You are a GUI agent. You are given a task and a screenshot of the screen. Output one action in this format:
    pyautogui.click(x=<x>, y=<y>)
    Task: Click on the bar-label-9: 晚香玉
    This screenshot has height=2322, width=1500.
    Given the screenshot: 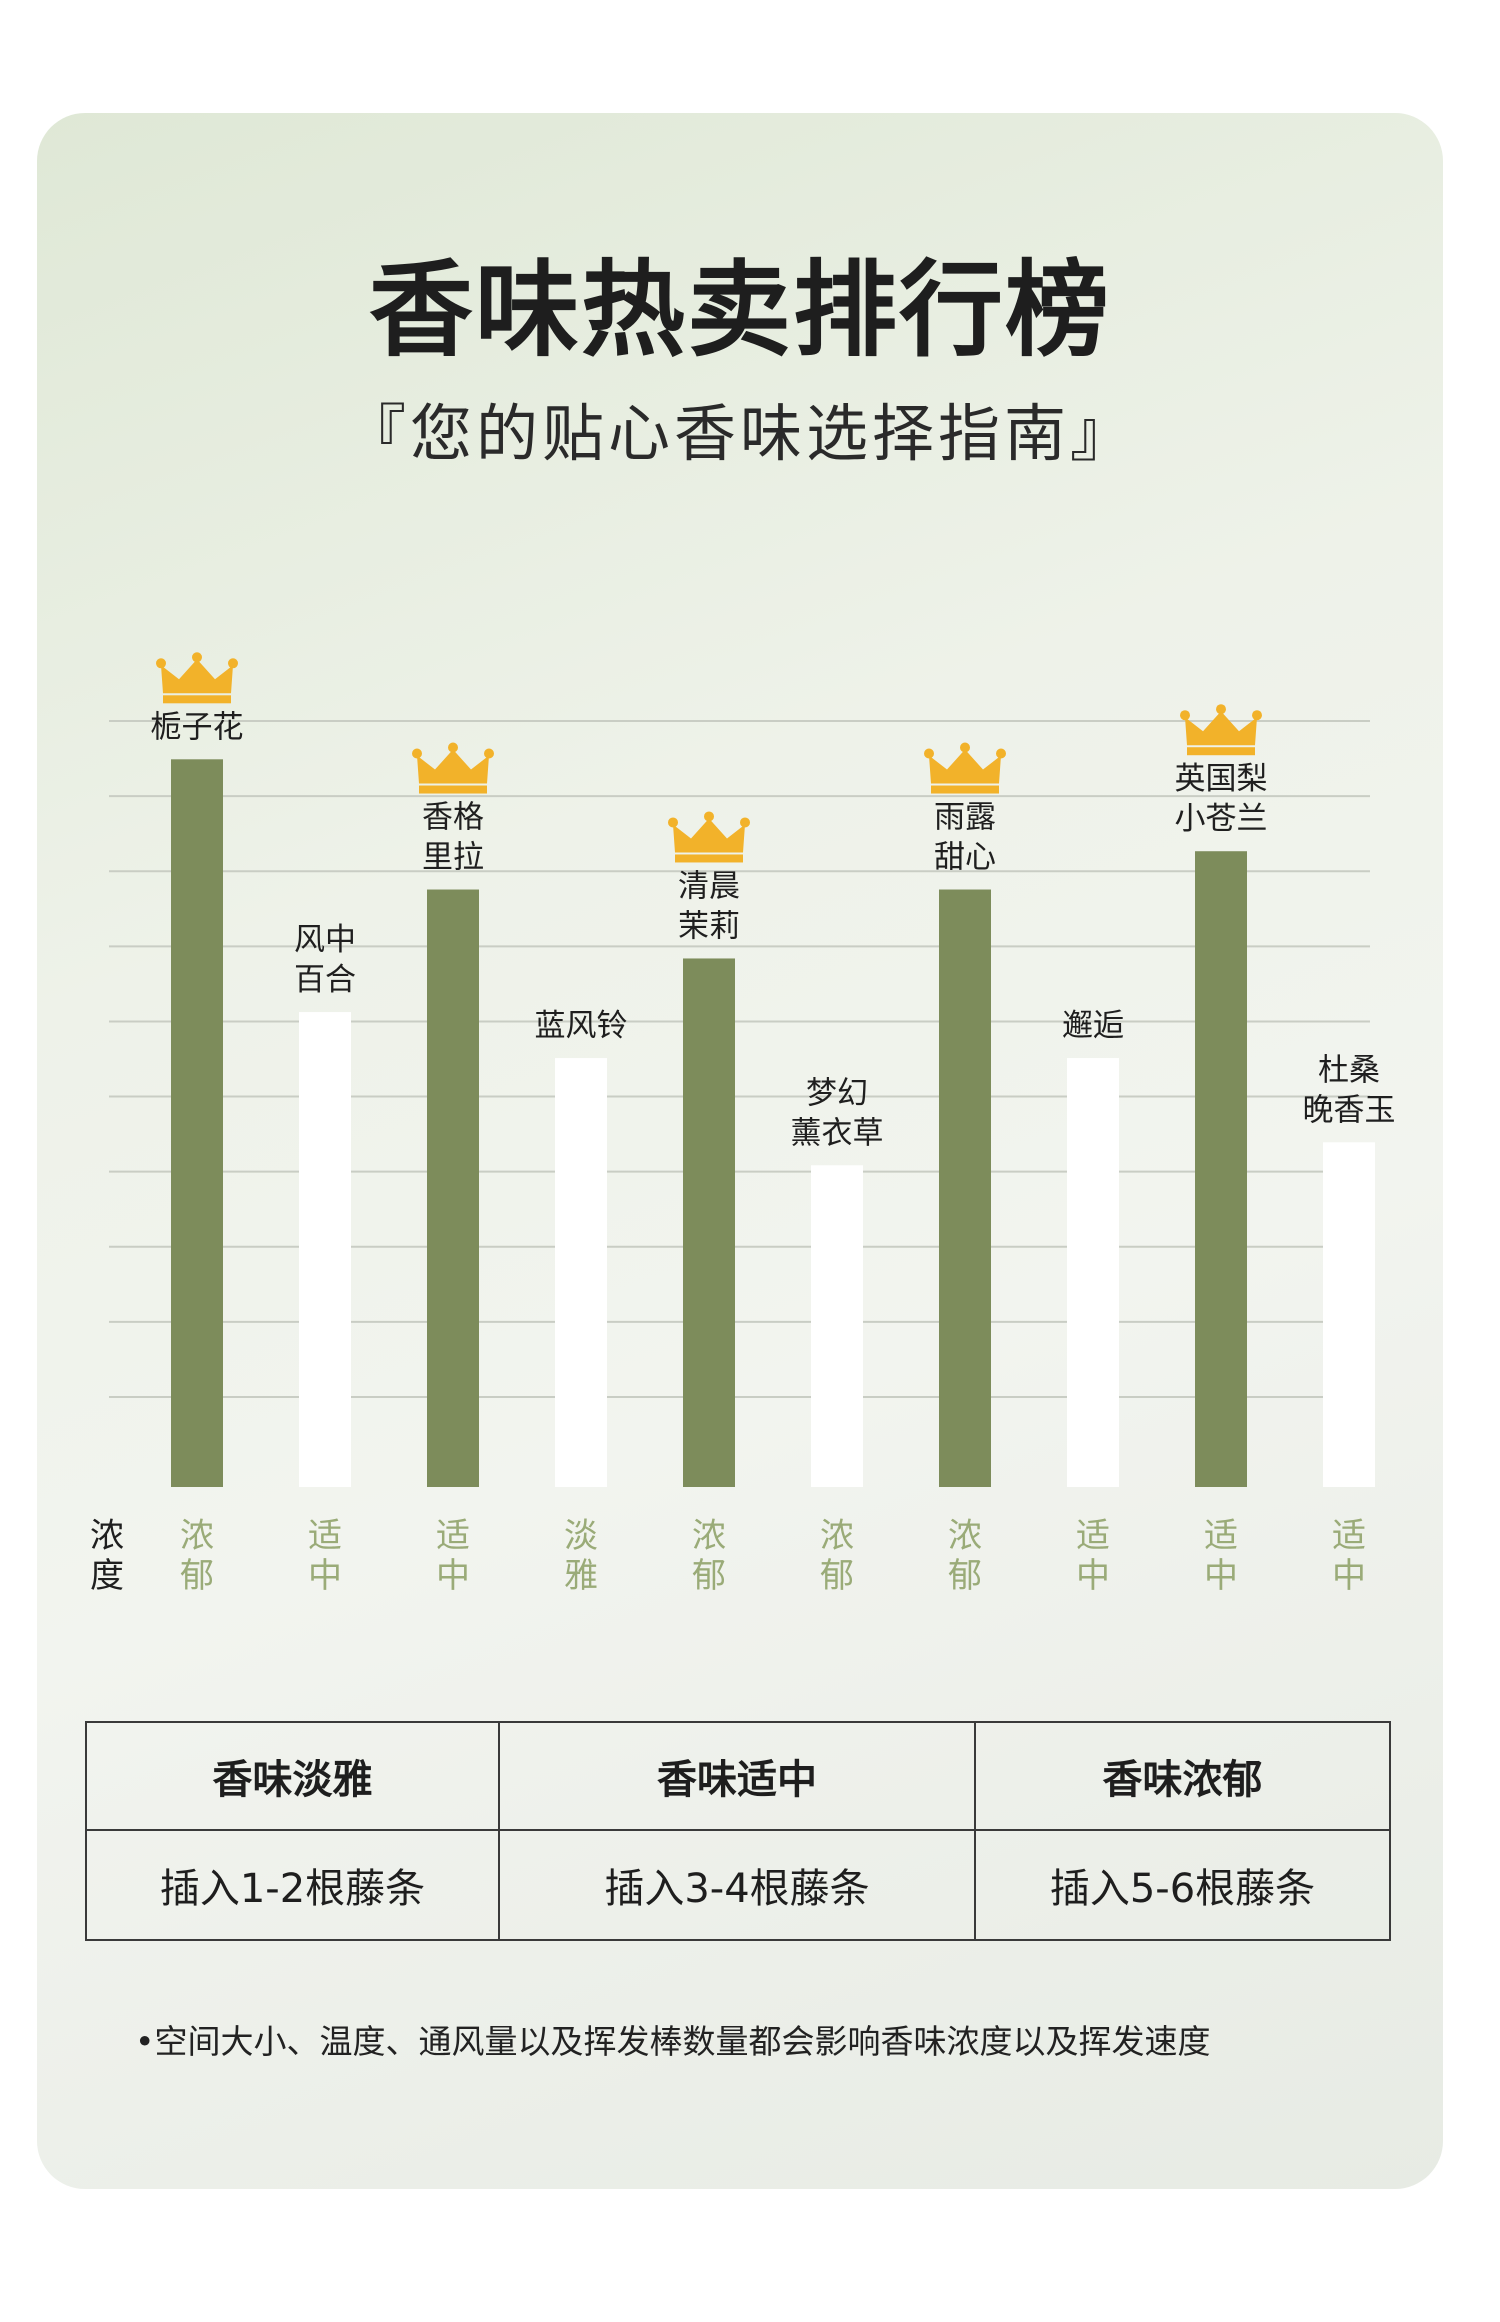 What is the action you would take?
    pyautogui.click(x=1349, y=1110)
    